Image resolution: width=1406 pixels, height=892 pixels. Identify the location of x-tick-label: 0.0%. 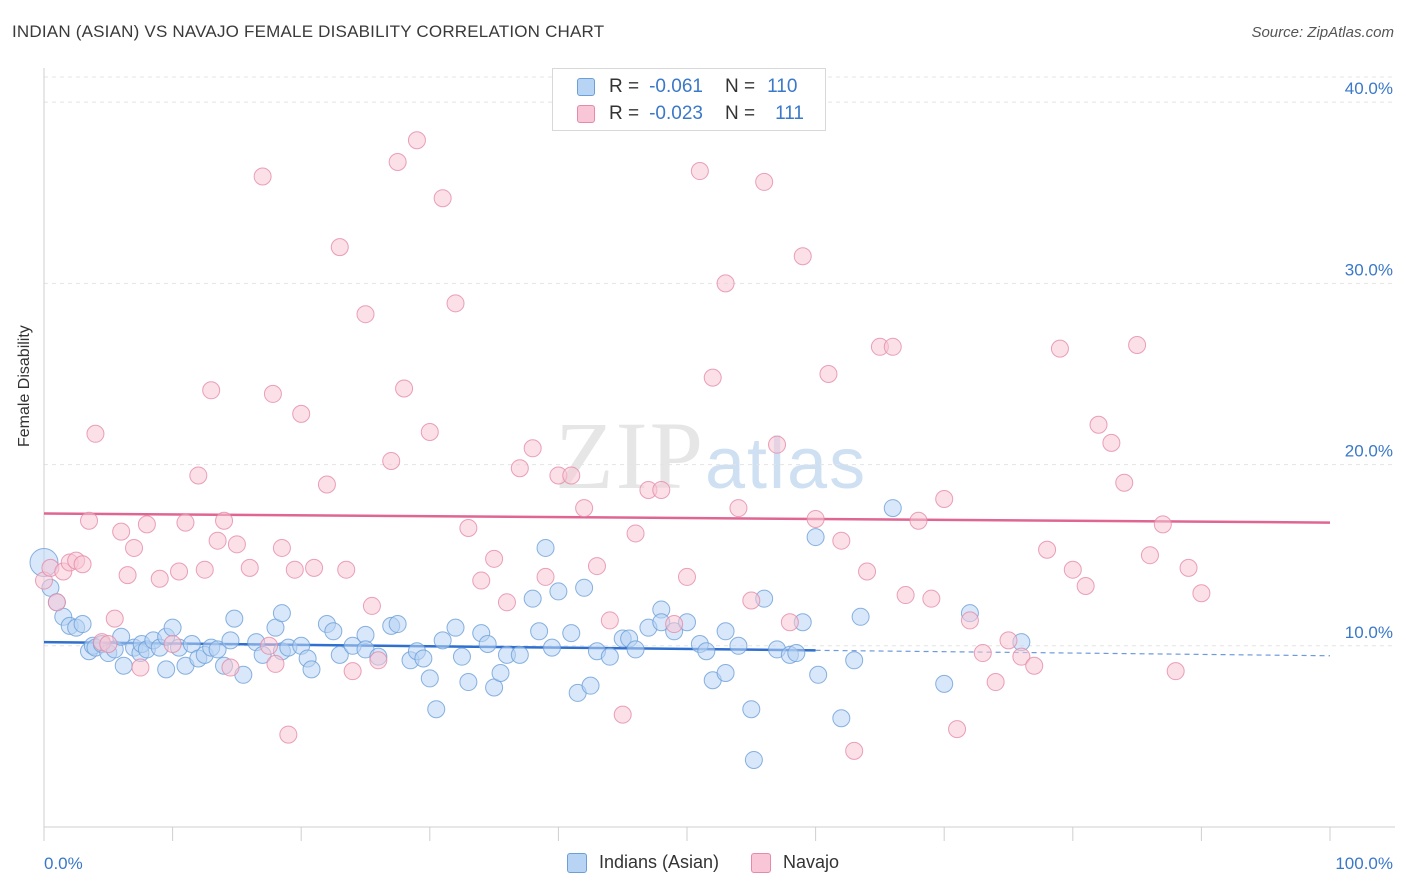
(63, 863).